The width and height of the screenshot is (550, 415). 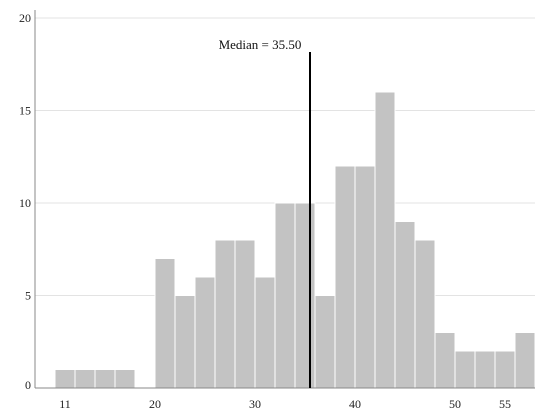 What do you see at coordinates (25, 111) in the screenshot?
I see `y-tick-label: 15` at bounding box center [25, 111].